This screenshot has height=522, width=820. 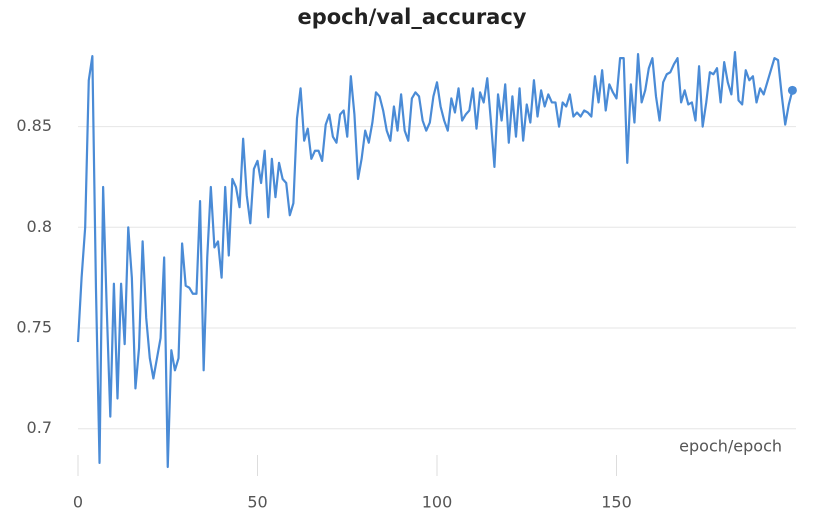 What do you see at coordinates (411, 17) in the screenshot?
I see `chart-title: epoch/val_accuracy` at bounding box center [411, 17].